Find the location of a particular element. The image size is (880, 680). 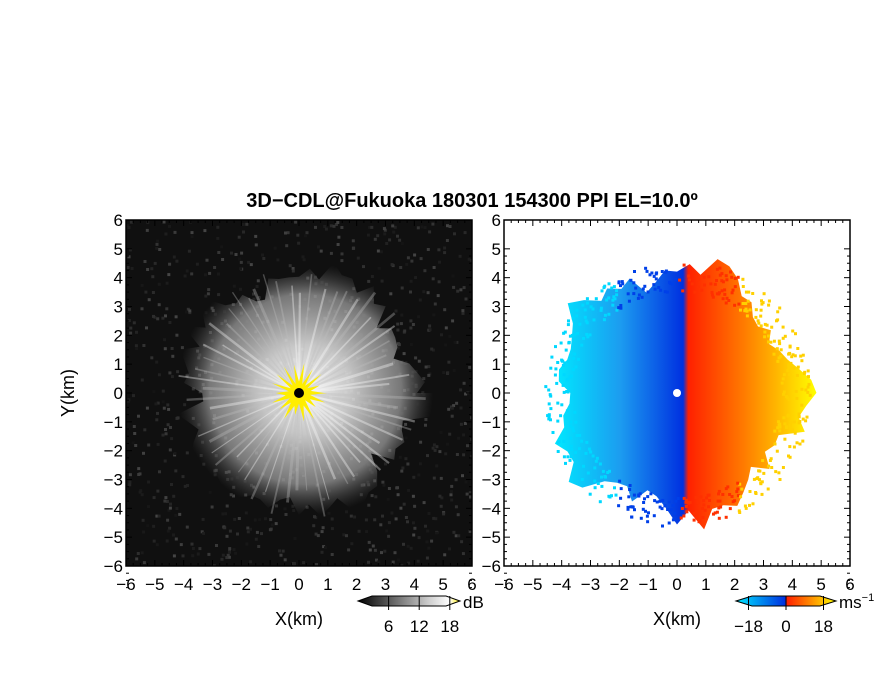

y-tick-label: 6 is located at coordinates (496, 220).